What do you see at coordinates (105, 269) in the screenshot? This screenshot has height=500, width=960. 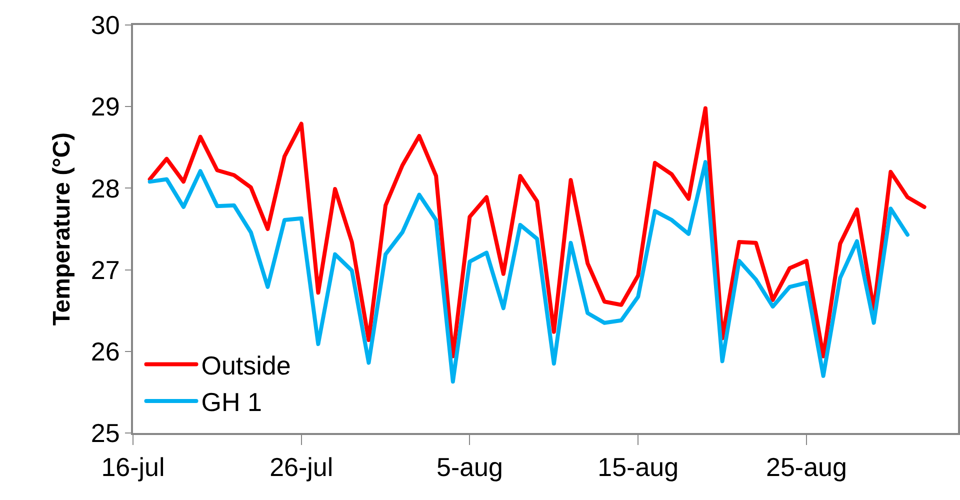 I see `y-tick-label: 27` at bounding box center [105, 269].